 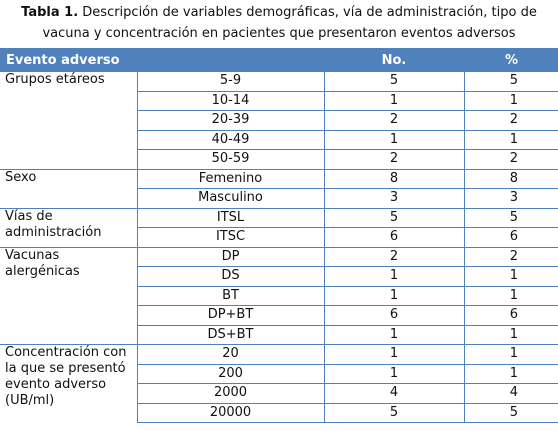 I want to click on group-label: Vacunas alergénicas, so click(x=69, y=295).